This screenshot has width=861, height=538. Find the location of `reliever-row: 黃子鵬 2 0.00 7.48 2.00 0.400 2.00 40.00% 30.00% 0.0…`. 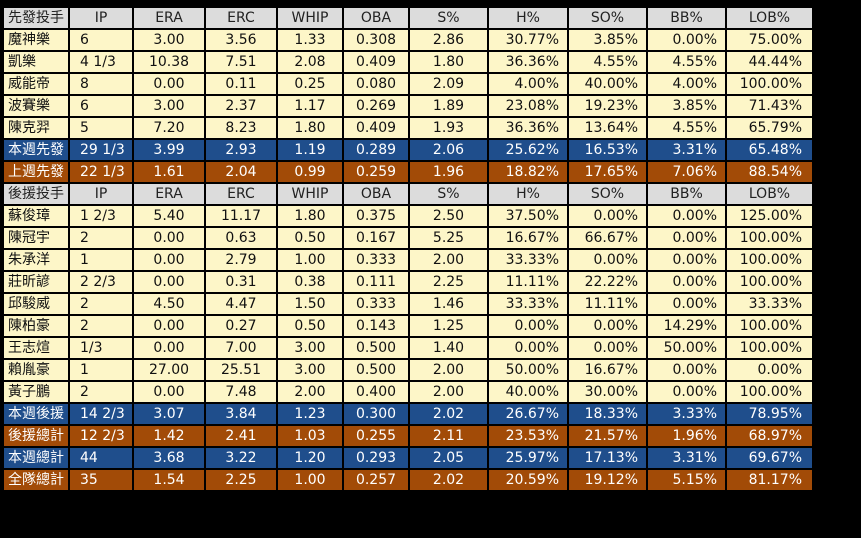

reliever-row: 黃子鵬 2 0.00 7.48 2.00 0.400 2.00 40.00% 30.00% 0.0… is located at coordinates (408, 392).